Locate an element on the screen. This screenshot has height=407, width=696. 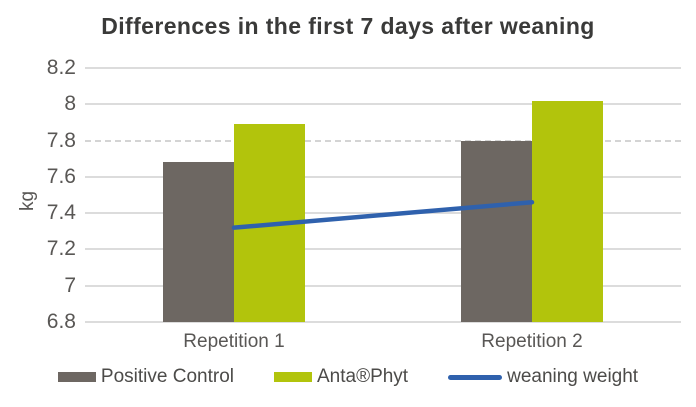
gridline-7.2 is located at coordinates (383, 249).